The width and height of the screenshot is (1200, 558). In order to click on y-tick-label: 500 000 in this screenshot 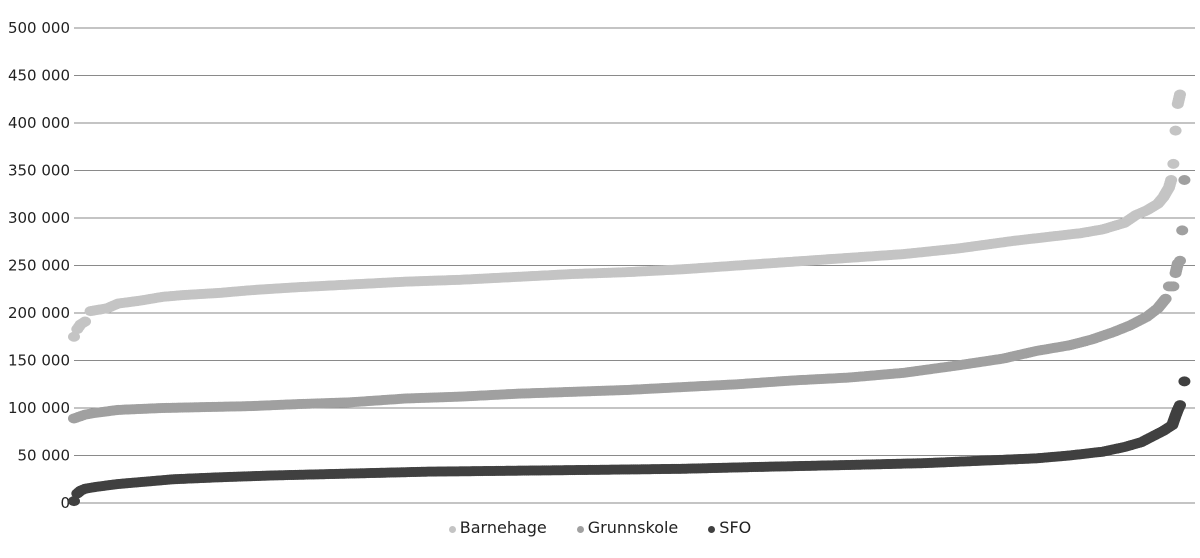, I will do `click(39, 28)`.